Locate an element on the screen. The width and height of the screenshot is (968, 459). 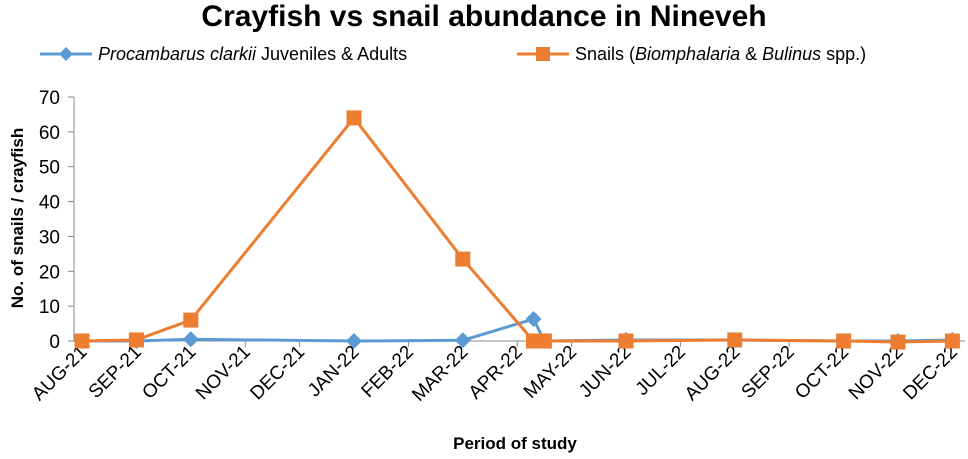
x-tick-label: APR-22 is located at coordinates (496, 373).